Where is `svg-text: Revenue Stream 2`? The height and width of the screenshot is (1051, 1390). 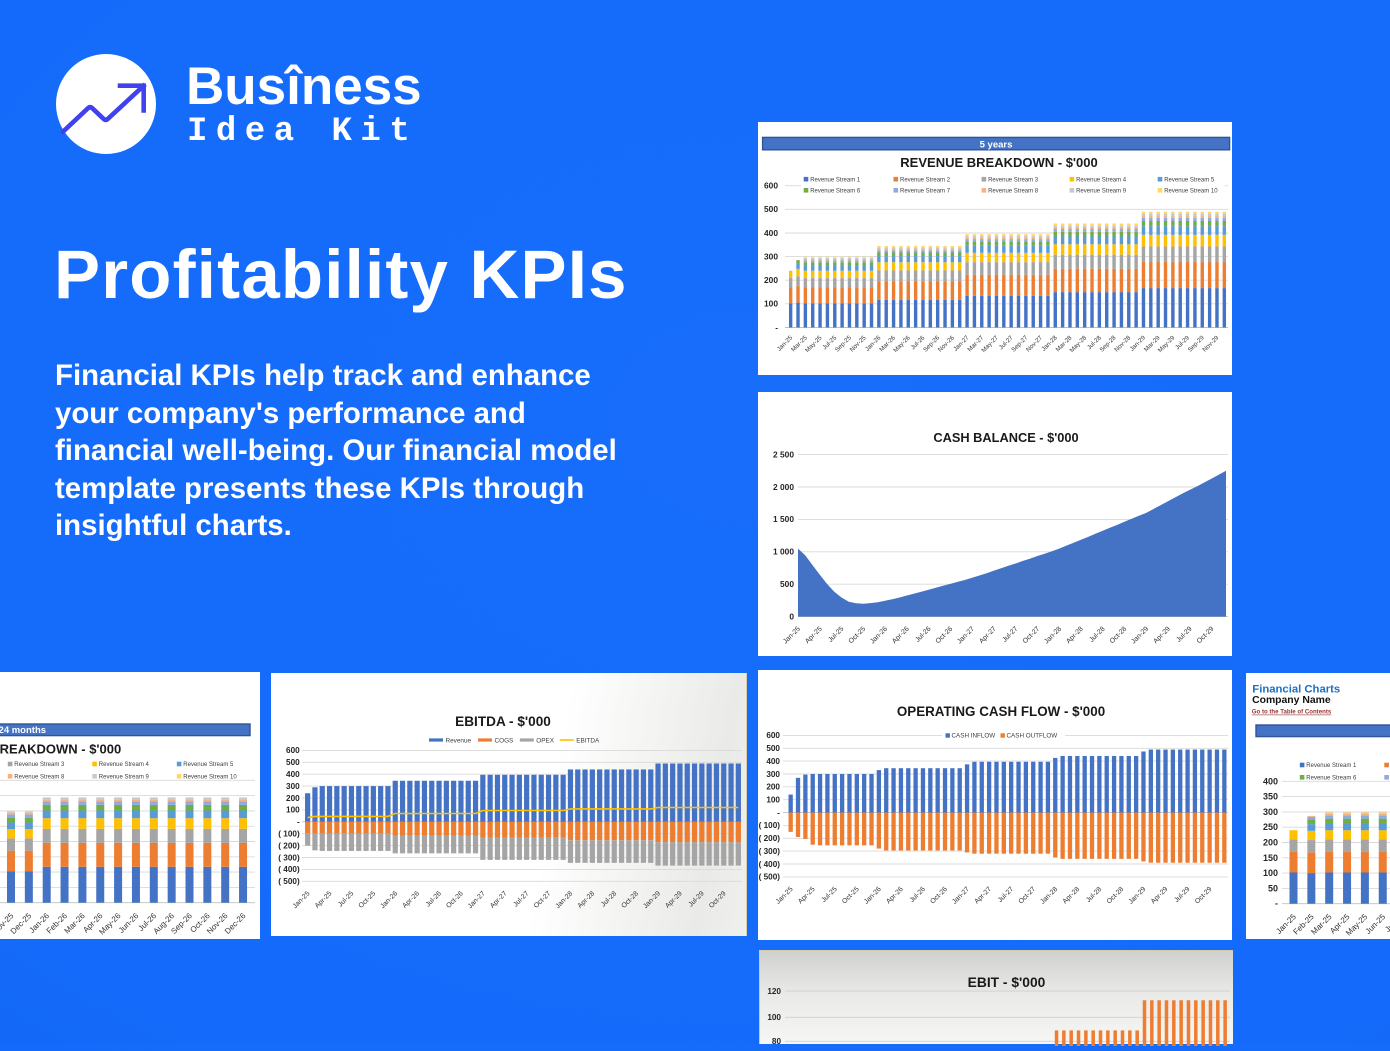
svg-text: Revenue Stream 2 is located at coordinates (925, 180).